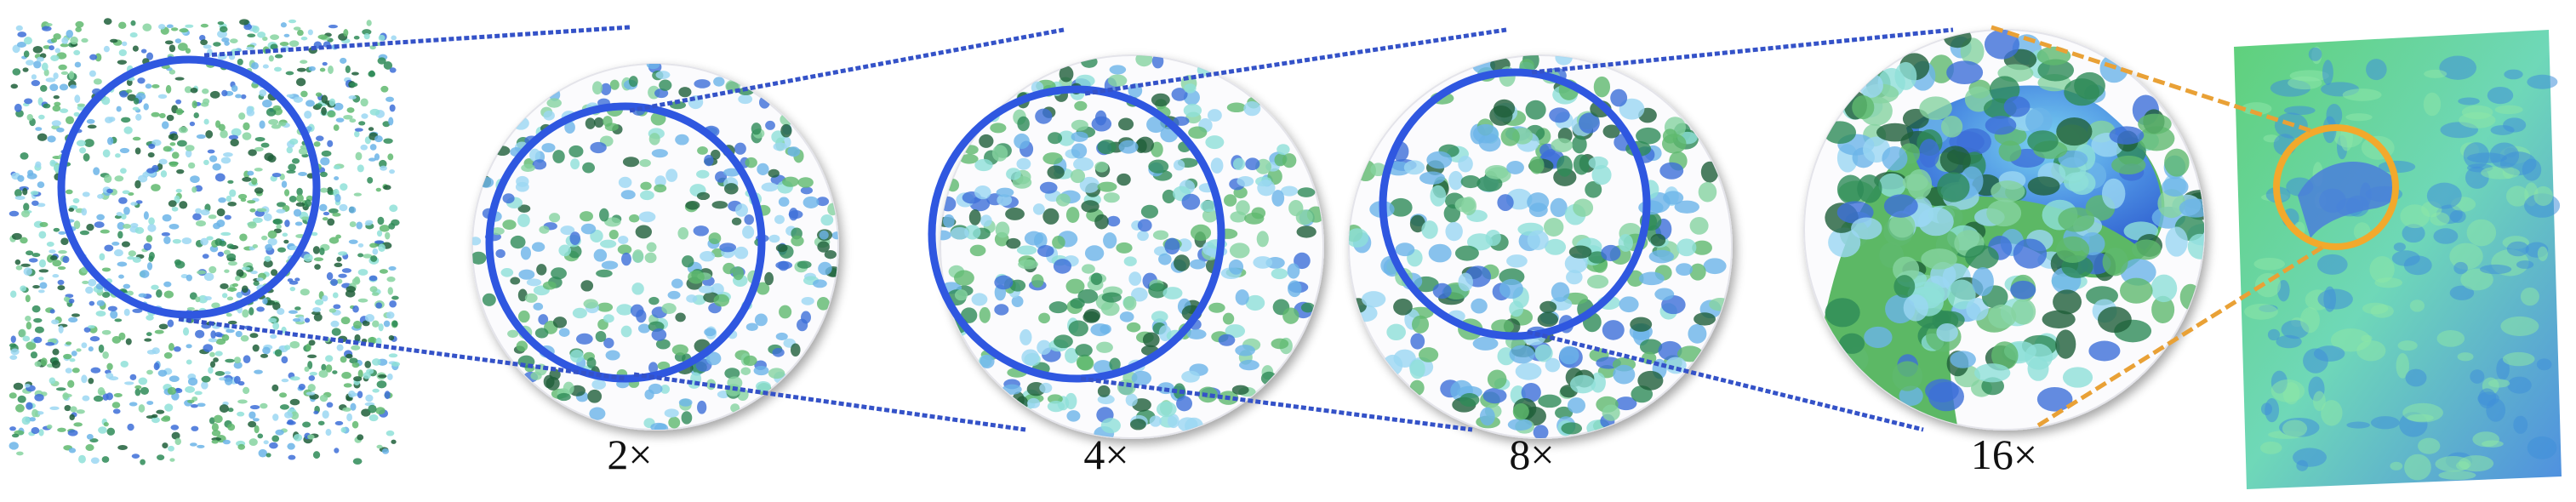 This screenshot has height=502, width=2576. What do you see at coordinates (1532, 455) in the screenshot?
I see `zoom-label-8x: 8×` at bounding box center [1532, 455].